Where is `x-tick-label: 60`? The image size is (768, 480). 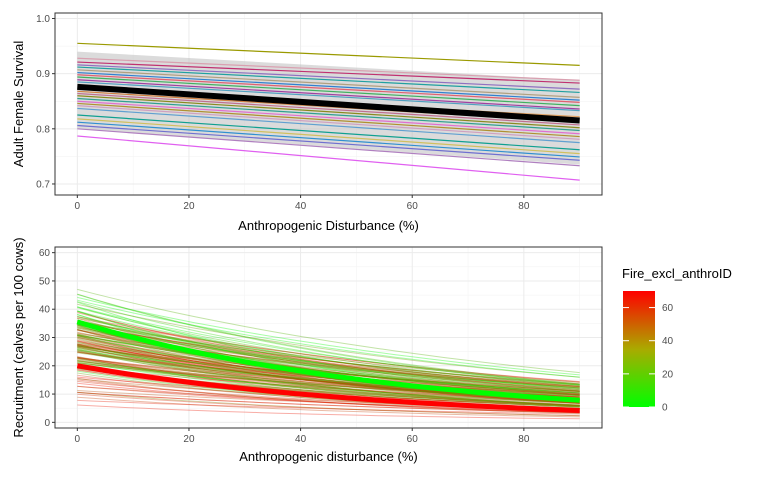
x-tick-label: 60 is located at coordinates (413, 439).